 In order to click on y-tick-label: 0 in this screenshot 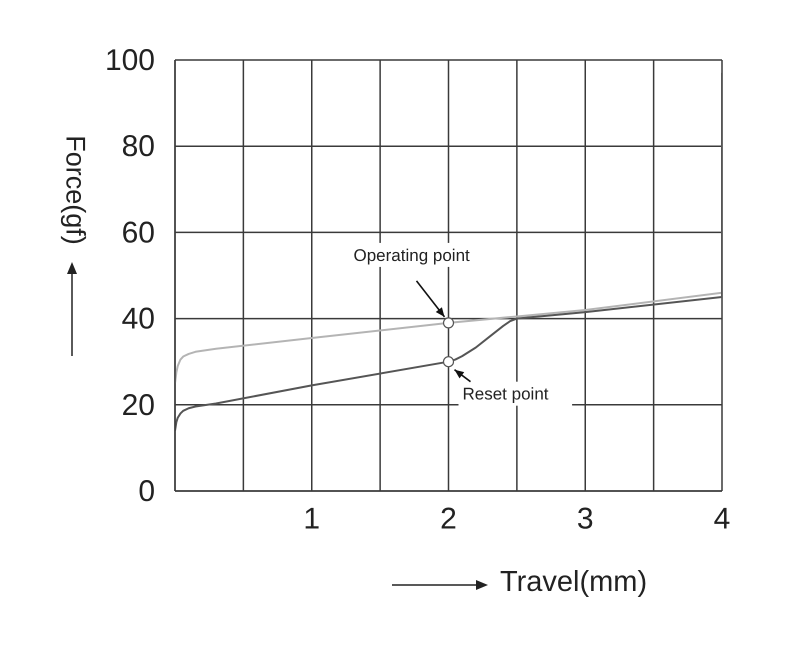, I will do `click(146, 491)`.